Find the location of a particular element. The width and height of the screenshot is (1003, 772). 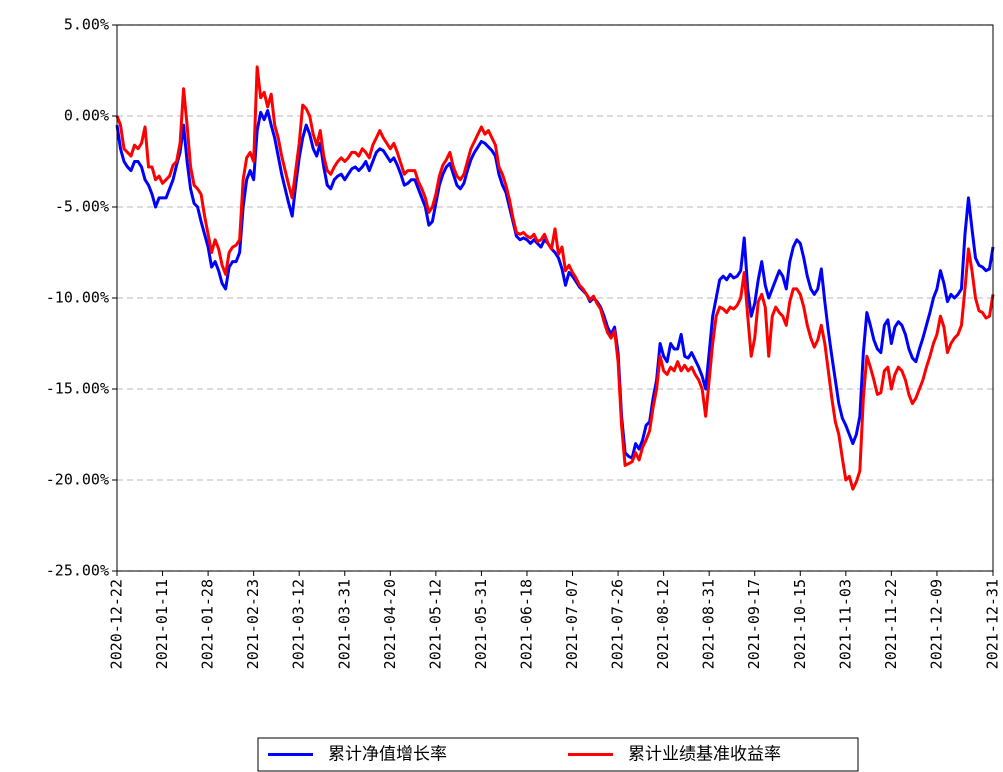

legend-box is located at coordinates (558, 754).